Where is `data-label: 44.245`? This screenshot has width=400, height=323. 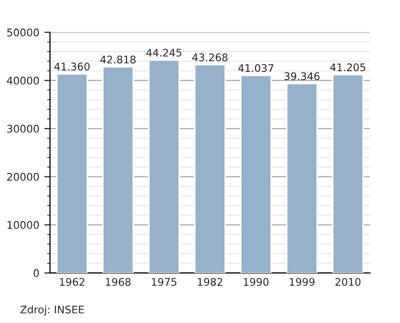 data-label: 44.245 is located at coordinates (164, 52).